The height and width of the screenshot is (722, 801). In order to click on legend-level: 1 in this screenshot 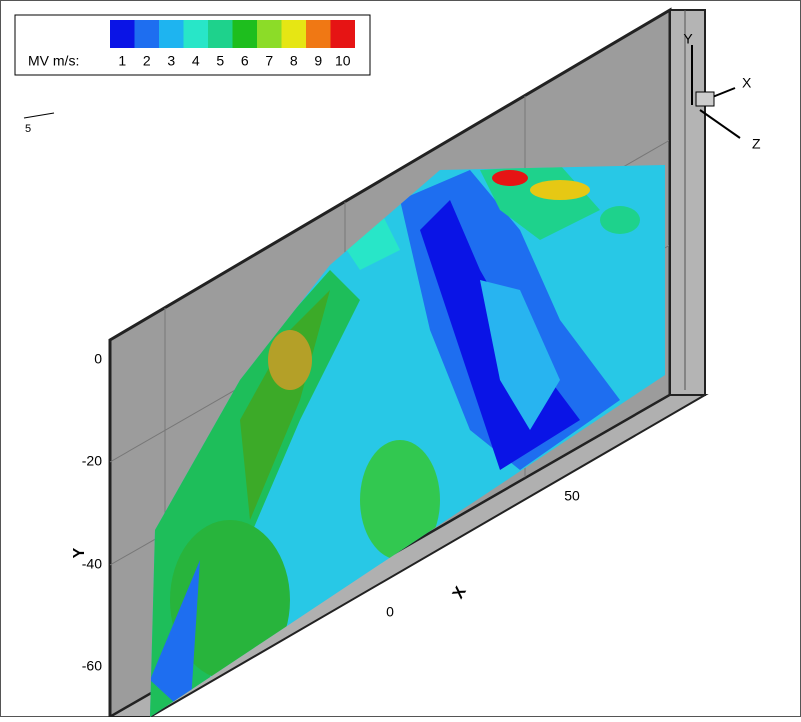, I will do `click(122, 61)`.